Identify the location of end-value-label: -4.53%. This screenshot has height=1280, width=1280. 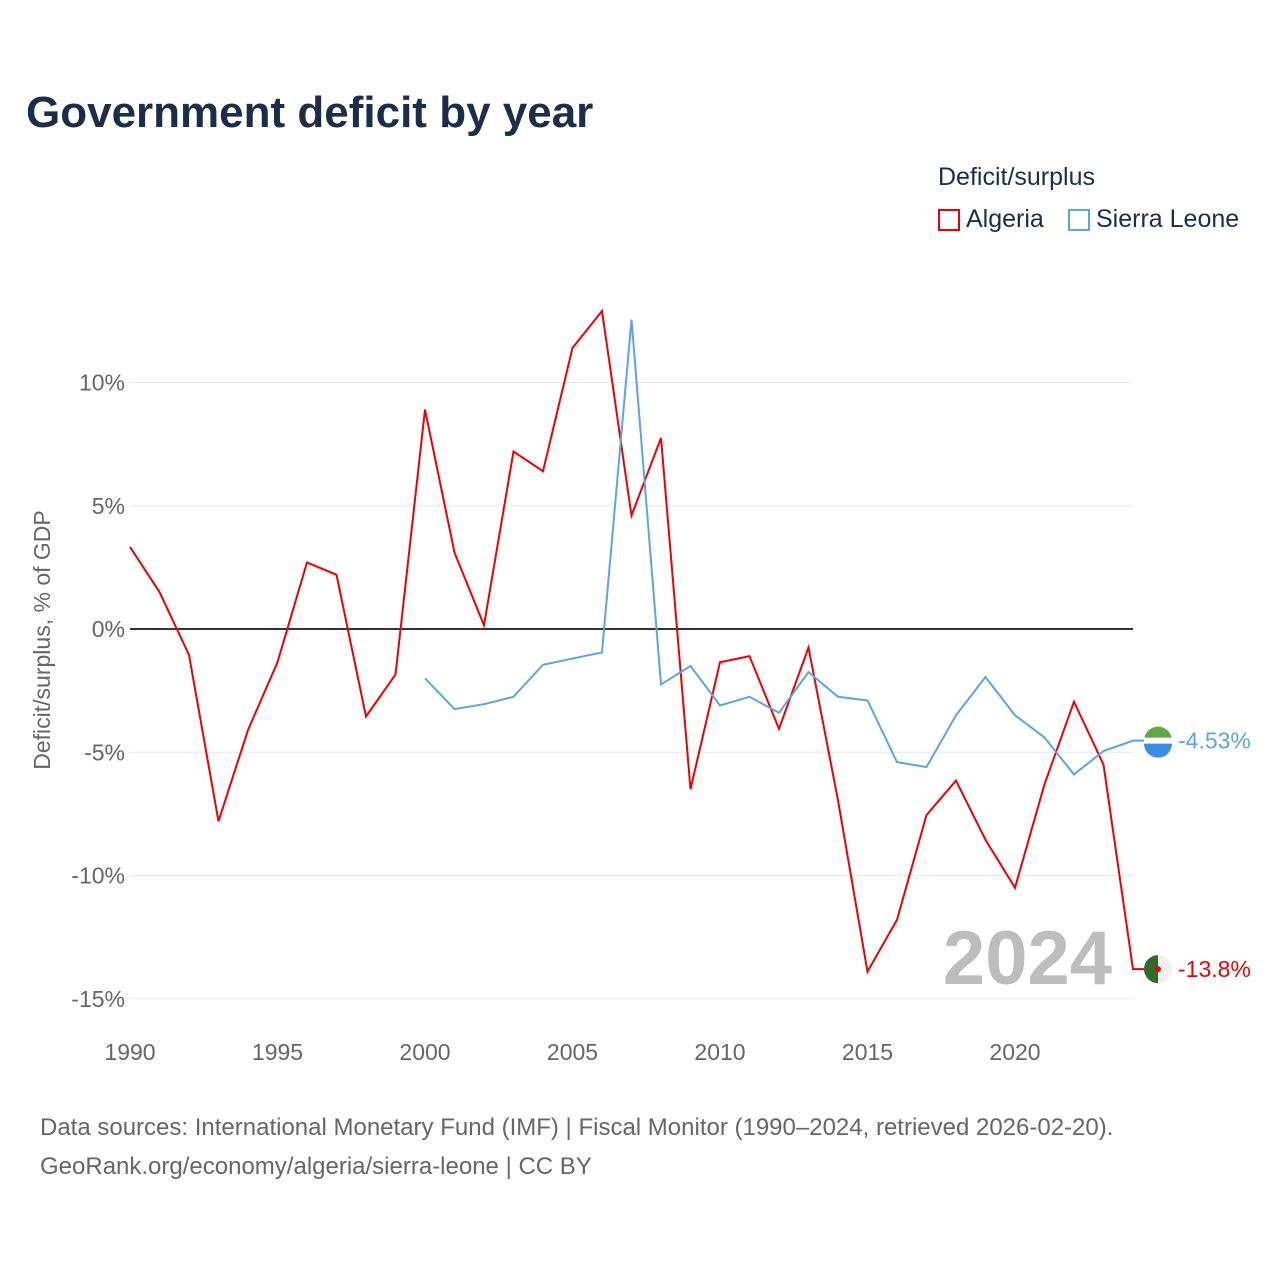
(1214, 741).